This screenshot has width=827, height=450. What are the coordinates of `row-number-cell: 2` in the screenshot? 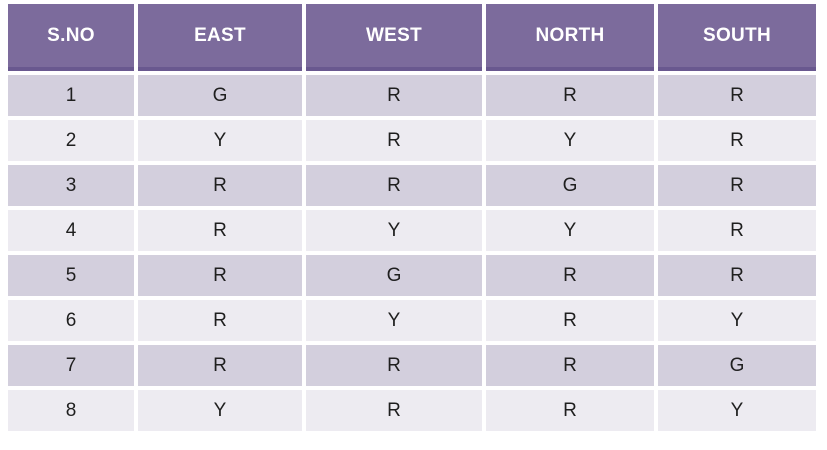 It's located at (71, 140).